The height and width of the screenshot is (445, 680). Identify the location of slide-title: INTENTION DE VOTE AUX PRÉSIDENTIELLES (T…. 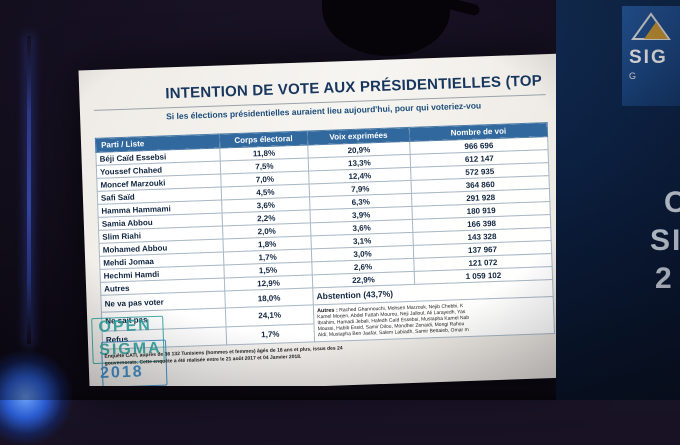
(354, 87).